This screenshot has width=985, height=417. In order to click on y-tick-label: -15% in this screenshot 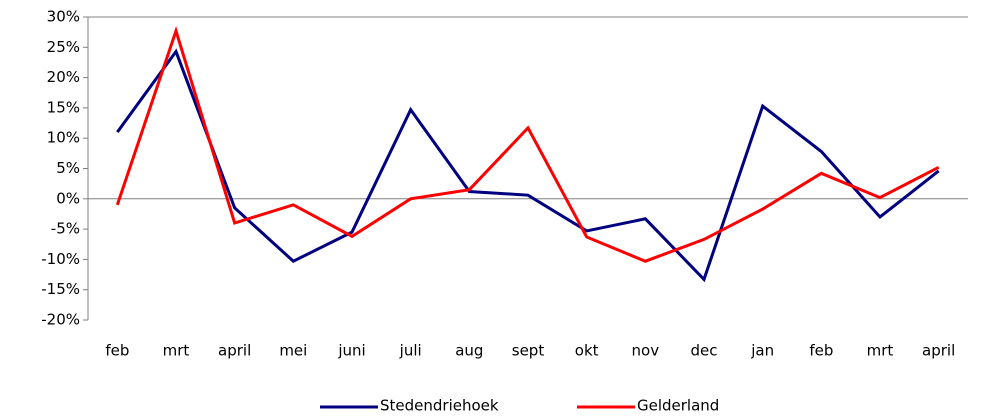, I will do `click(60, 289)`.